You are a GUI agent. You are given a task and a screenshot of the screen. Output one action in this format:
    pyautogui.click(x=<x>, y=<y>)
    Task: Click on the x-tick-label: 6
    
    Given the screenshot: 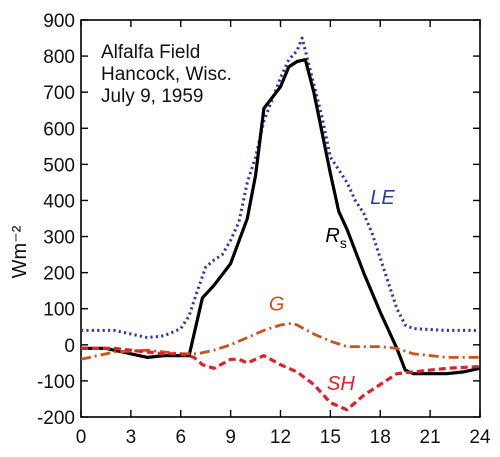 What is the action you would take?
    pyautogui.click(x=180, y=437)
    